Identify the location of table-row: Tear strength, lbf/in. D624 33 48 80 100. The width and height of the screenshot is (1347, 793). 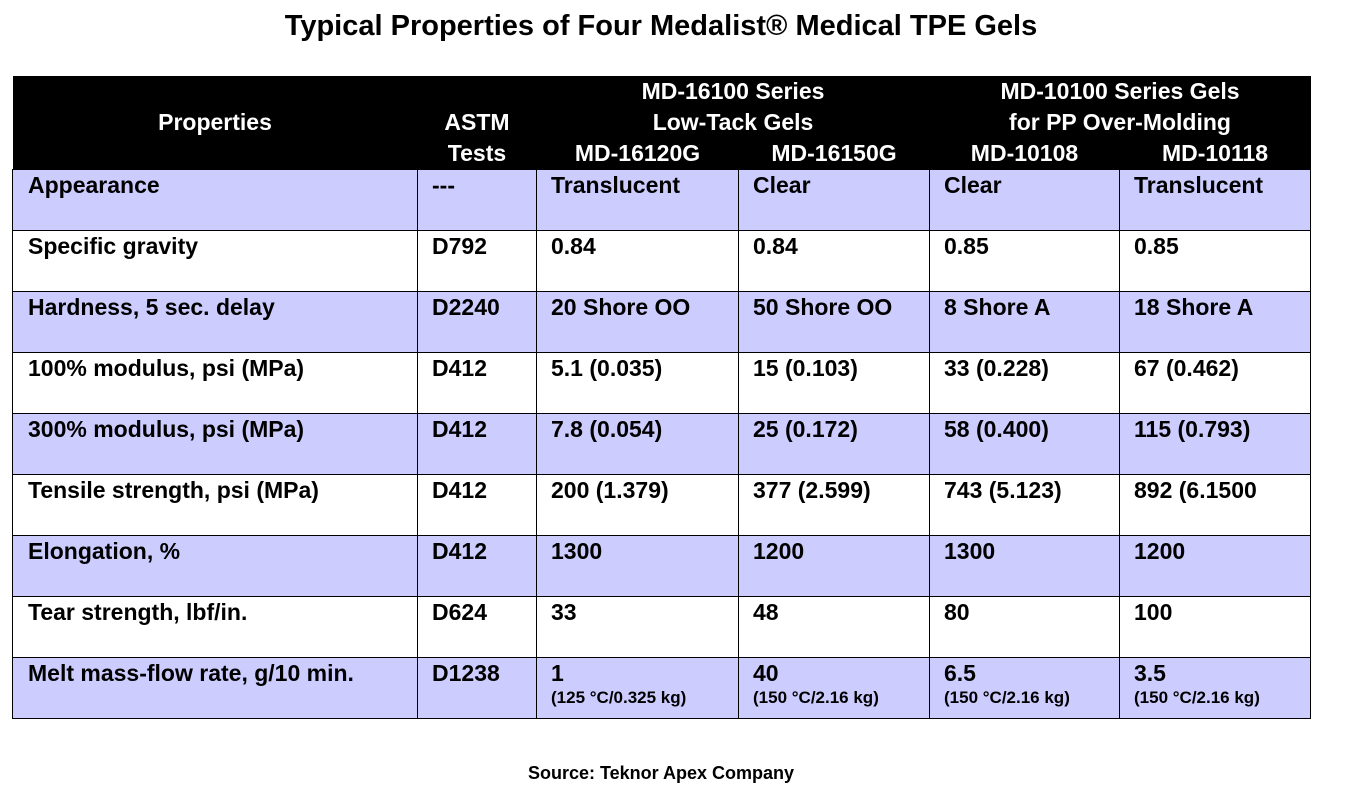
(661, 627).